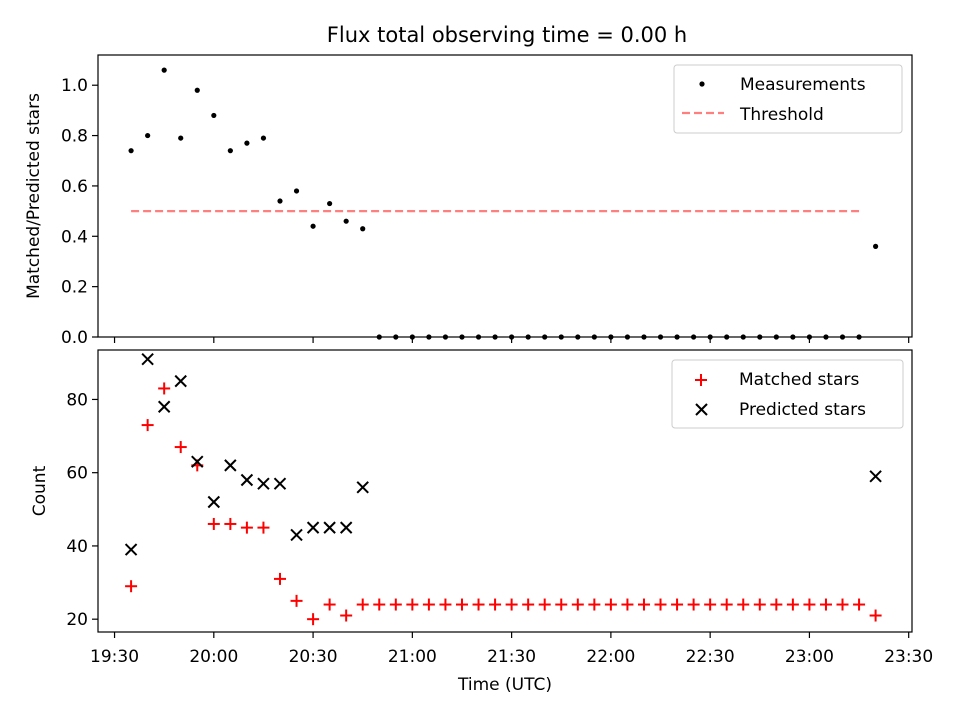 This screenshot has width=960, height=720. I want to click on legend-predicted-label: Predicted stars, so click(802, 410).